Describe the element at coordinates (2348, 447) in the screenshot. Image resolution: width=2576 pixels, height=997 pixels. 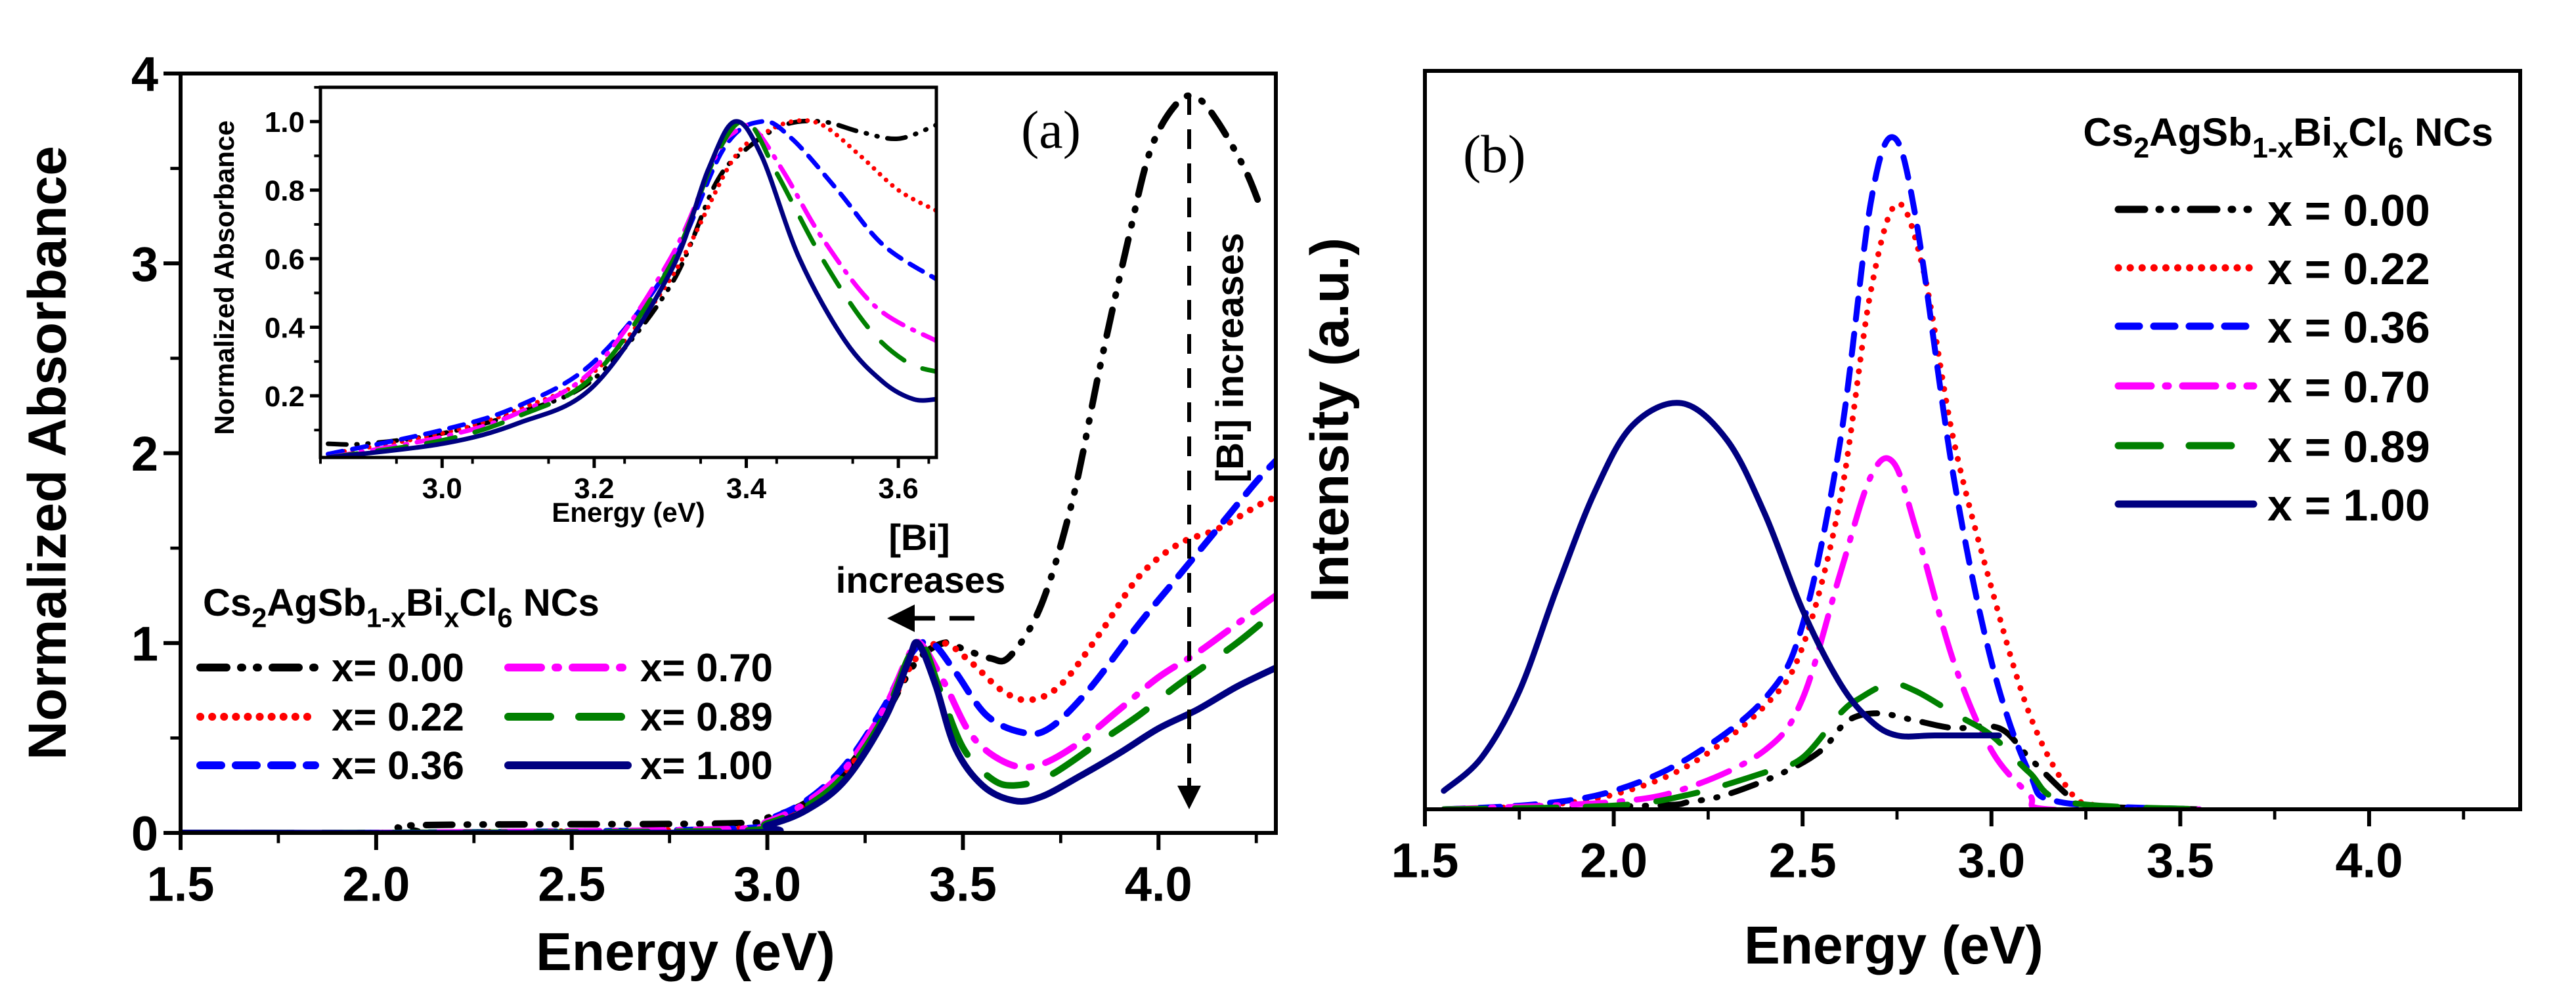
I see `legend-label: x = 0.89` at that location.